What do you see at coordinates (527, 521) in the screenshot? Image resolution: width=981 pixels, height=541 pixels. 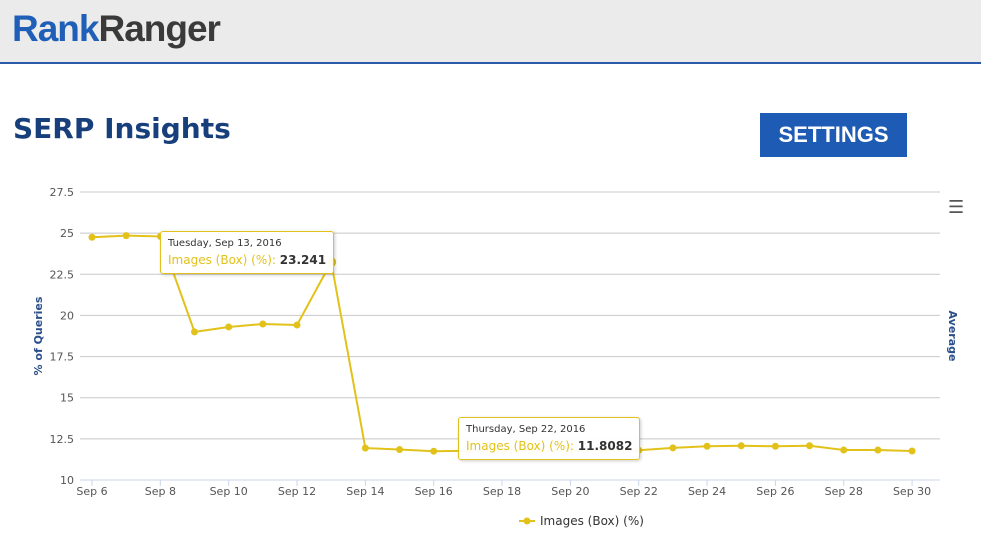 I see `legend-marker` at bounding box center [527, 521].